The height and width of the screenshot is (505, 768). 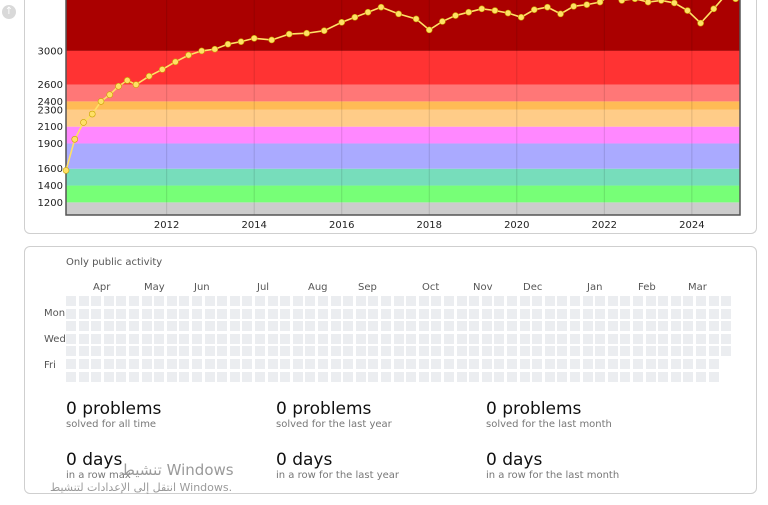 I want to click on y-tick-label: 1600, so click(x=50, y=169).